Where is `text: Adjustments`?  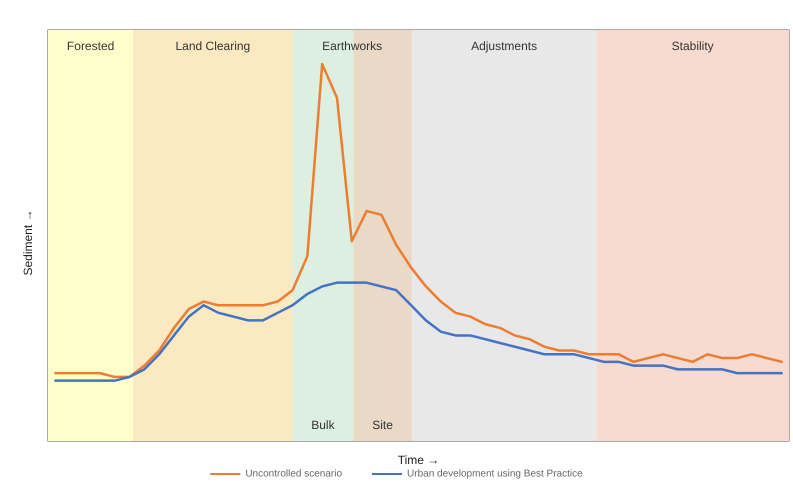 text: Adjustments is located at coordinates (504, 46).